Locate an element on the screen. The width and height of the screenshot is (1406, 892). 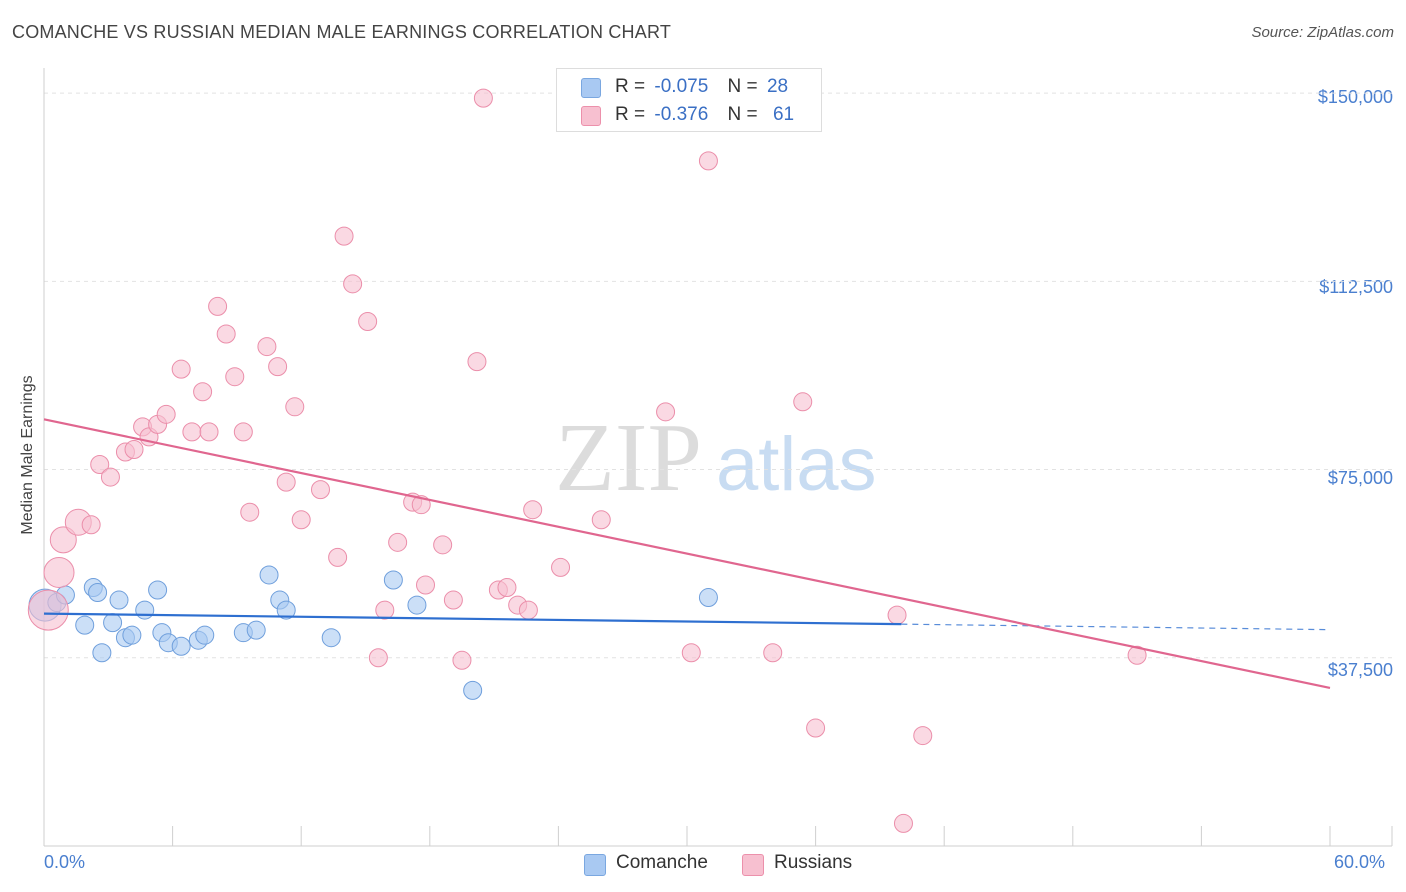
n-value-russians: 61 is located at coordinates (783, 114).